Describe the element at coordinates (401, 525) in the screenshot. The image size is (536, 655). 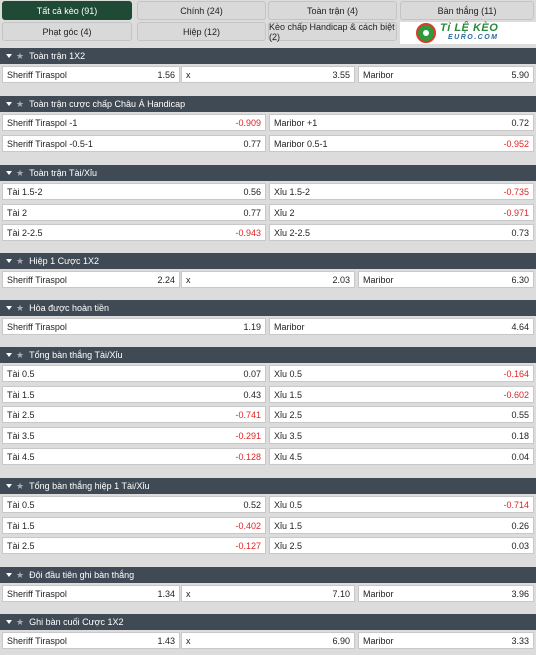
I see `odds-cell: Xỉu 1.5 0.26` at that location.